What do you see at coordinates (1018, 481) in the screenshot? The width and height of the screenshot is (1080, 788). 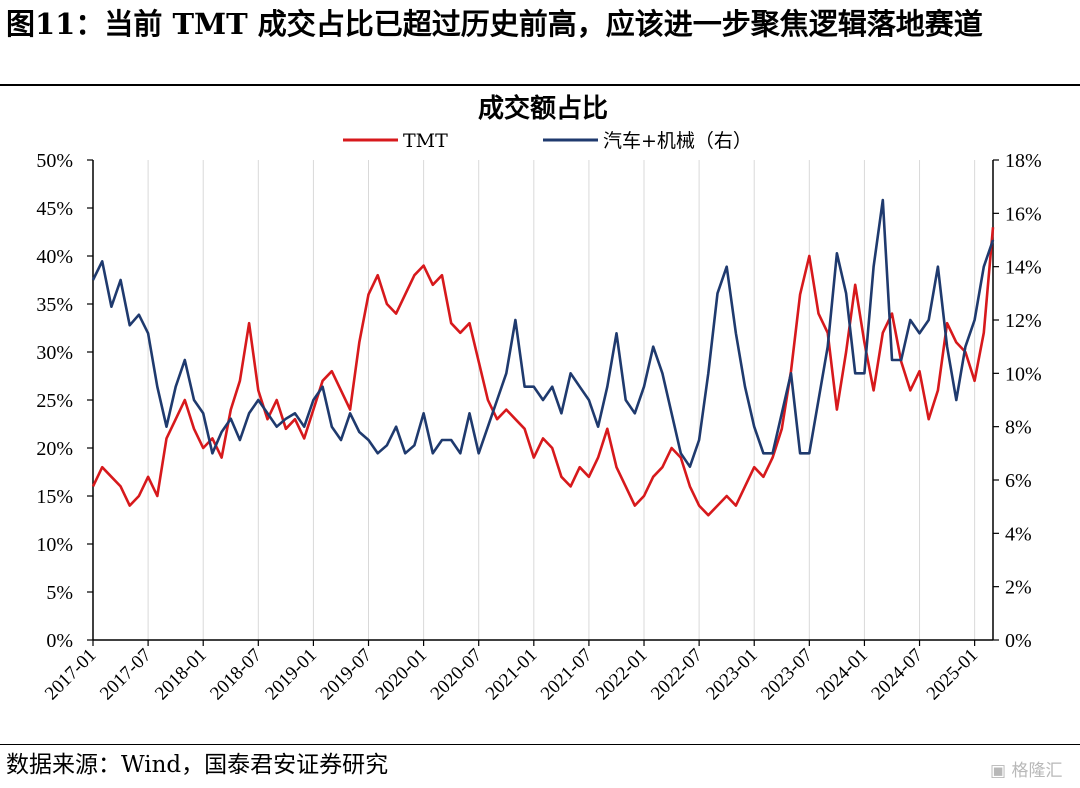 I see `right-y-tick-label-3: 6%` at bounding box center [1018, 481].